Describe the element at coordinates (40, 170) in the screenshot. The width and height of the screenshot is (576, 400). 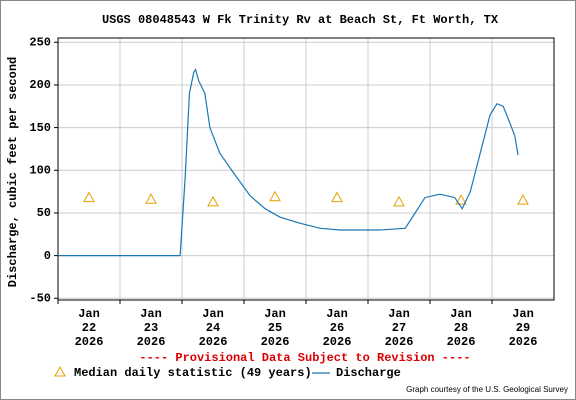
I see `y-tick-label: 100` at that location.